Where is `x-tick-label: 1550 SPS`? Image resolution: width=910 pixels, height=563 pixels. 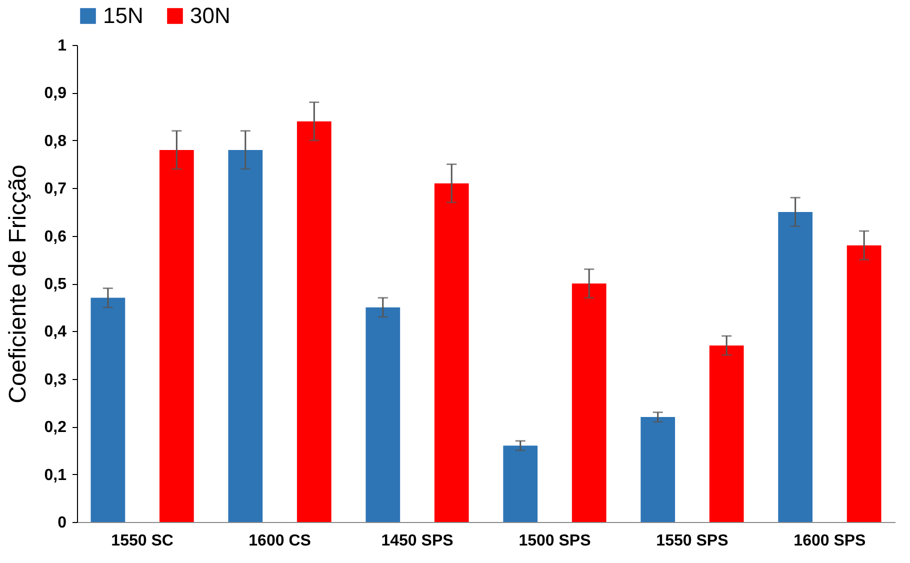
x-tick-label: 1550 SPS is located at coordinates (692, 541).